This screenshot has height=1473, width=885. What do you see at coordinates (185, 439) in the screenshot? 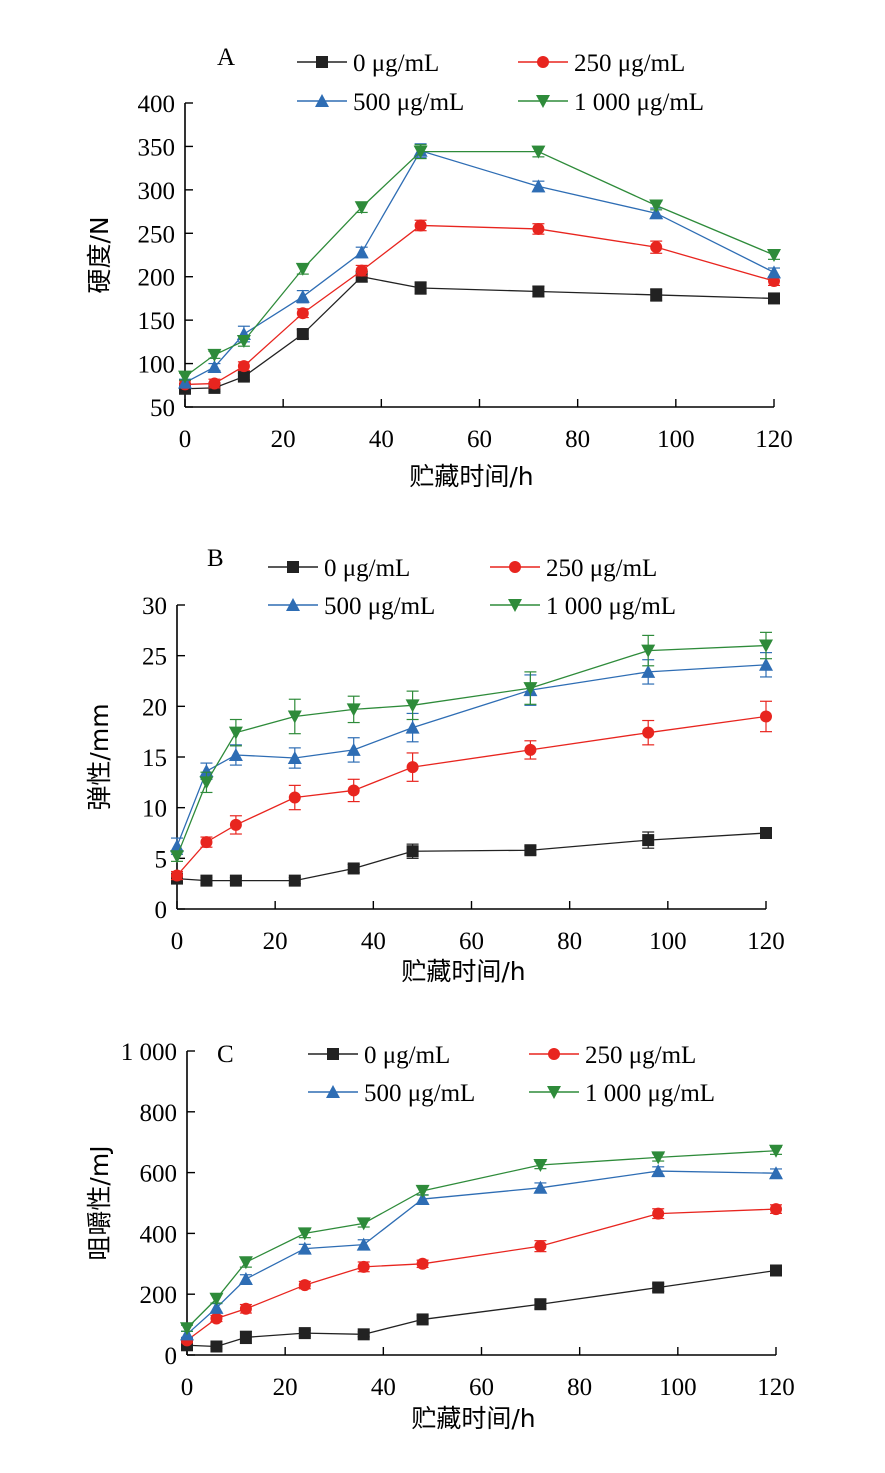
I see `x-tick-label-a: 0` at bounding box center [185, 439].